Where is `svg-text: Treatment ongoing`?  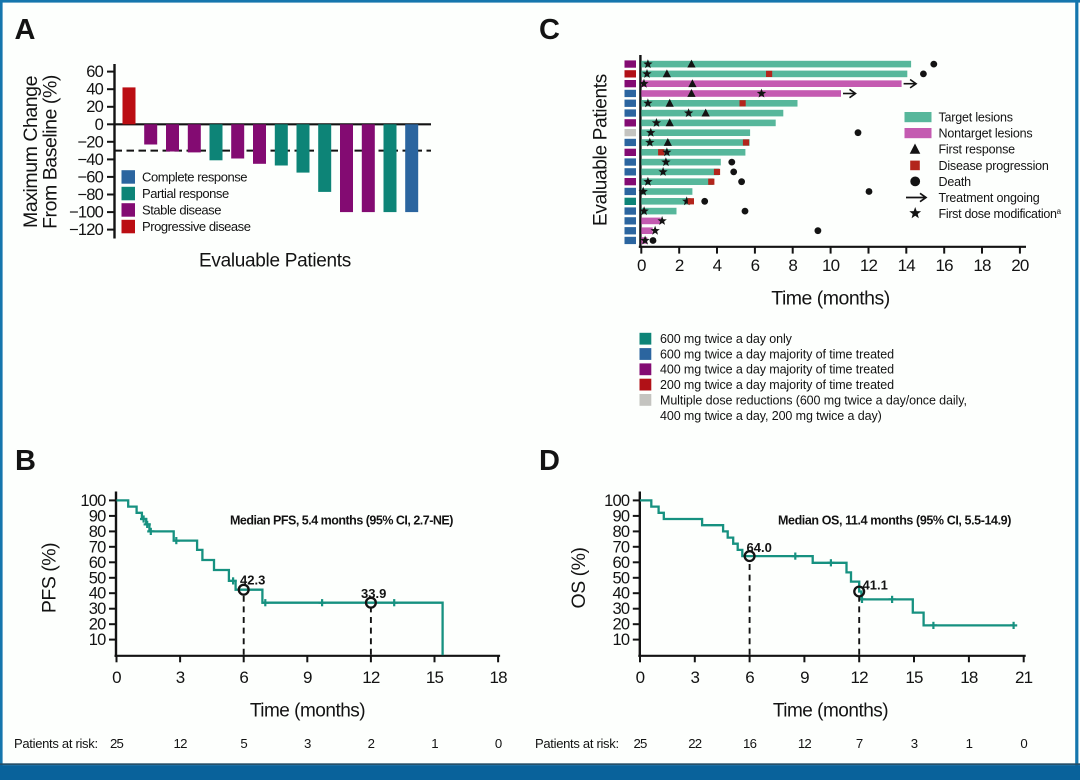
svg-text: Treatment ongoing is located at coordinates (989, 198).